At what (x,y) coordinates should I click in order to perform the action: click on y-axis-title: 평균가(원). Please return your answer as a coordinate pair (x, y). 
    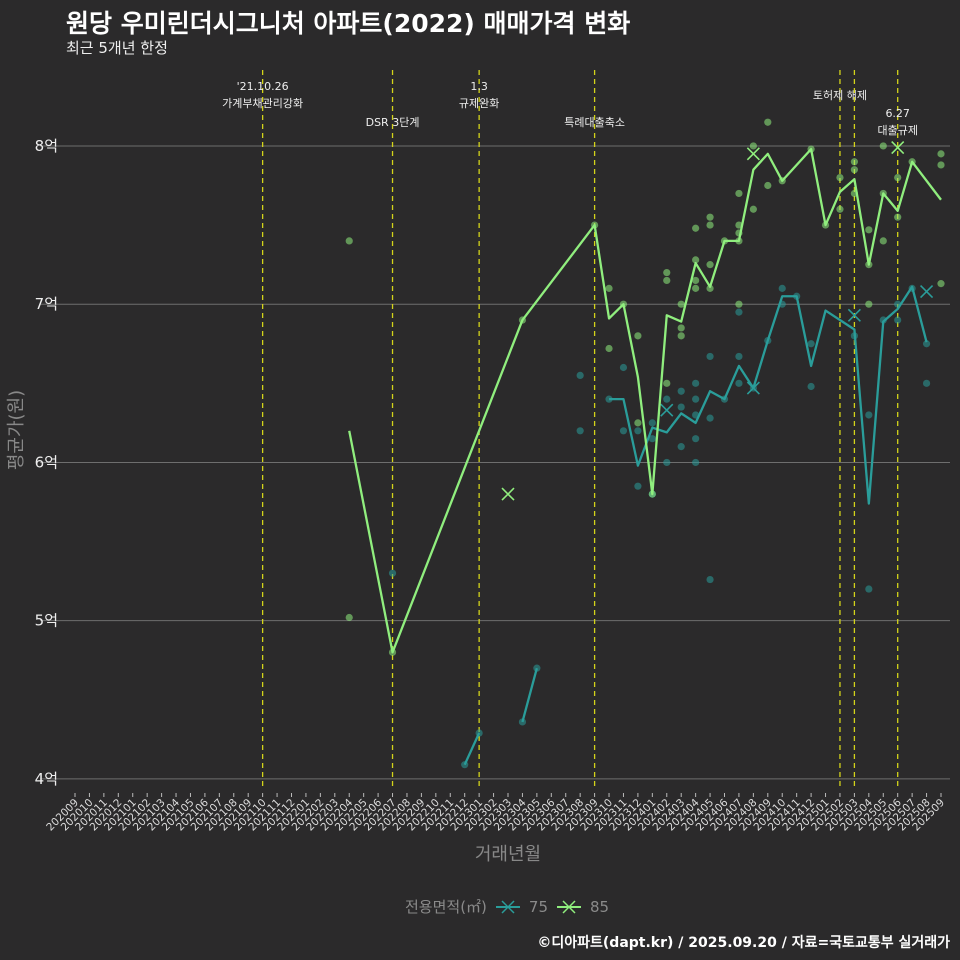
    Looking at the image, I should click on (16, 430).